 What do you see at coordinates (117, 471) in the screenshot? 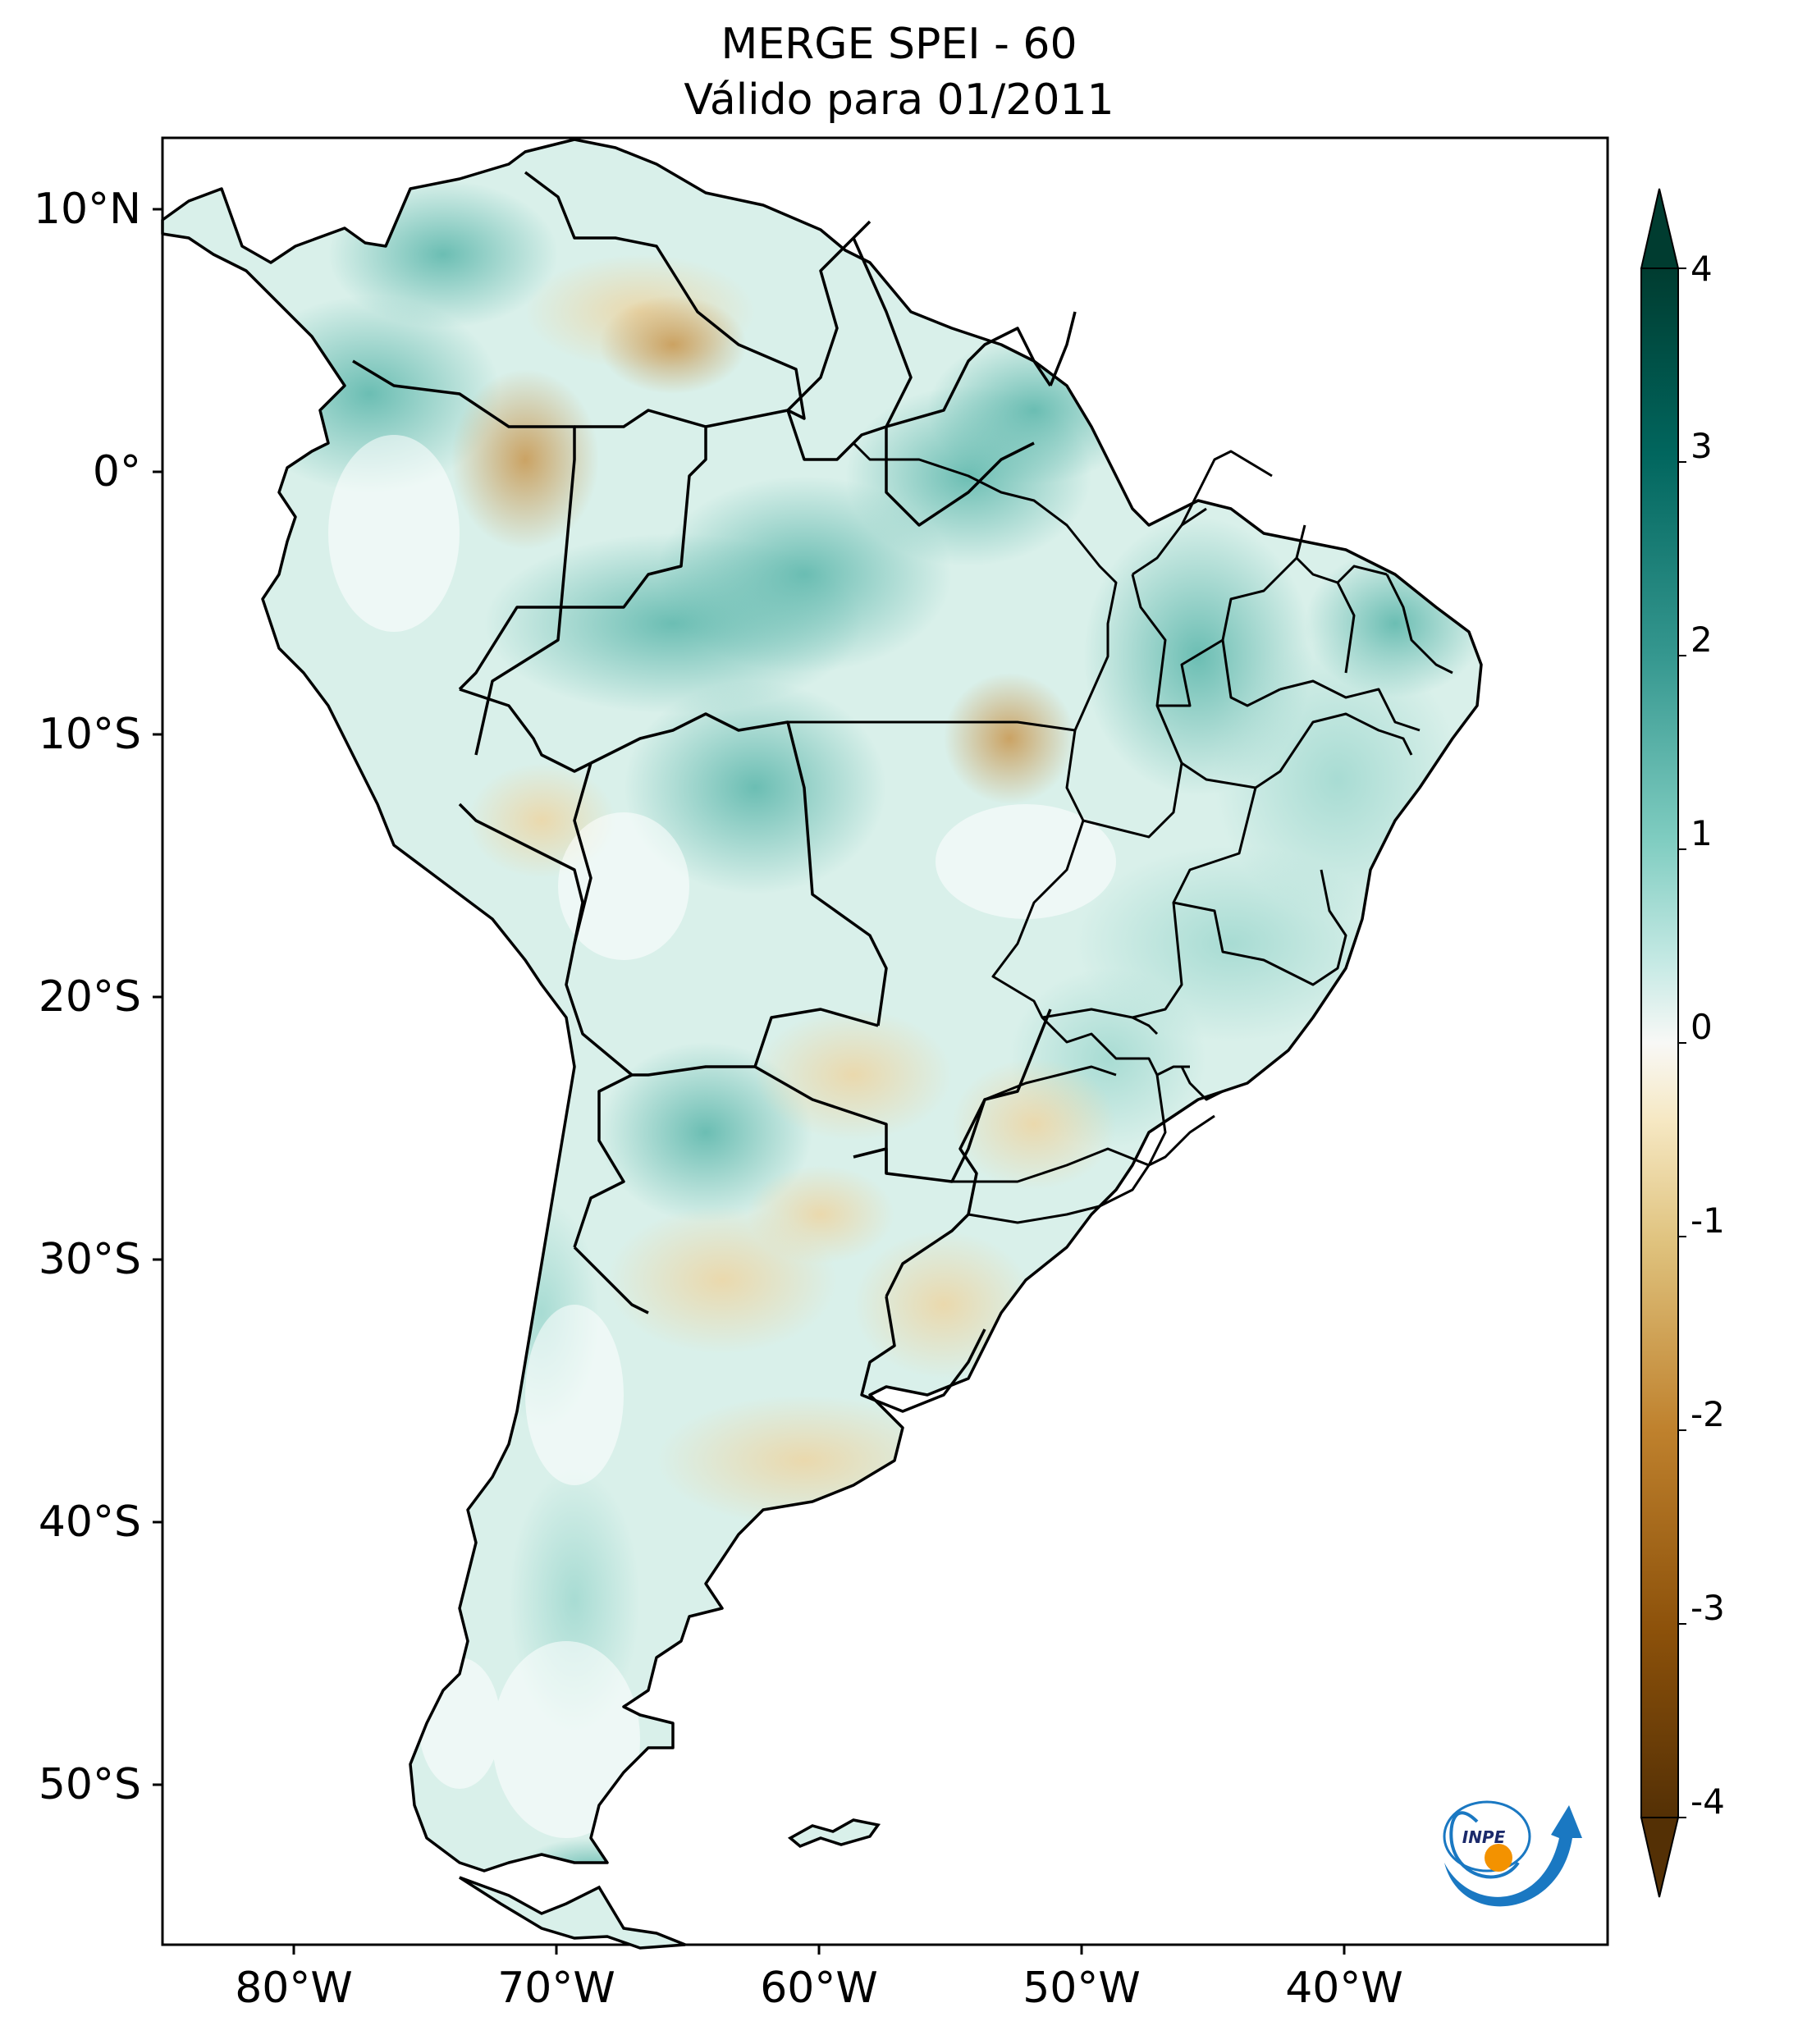
I see `lat-label-0: 0°` at bounding box center [117, 471].